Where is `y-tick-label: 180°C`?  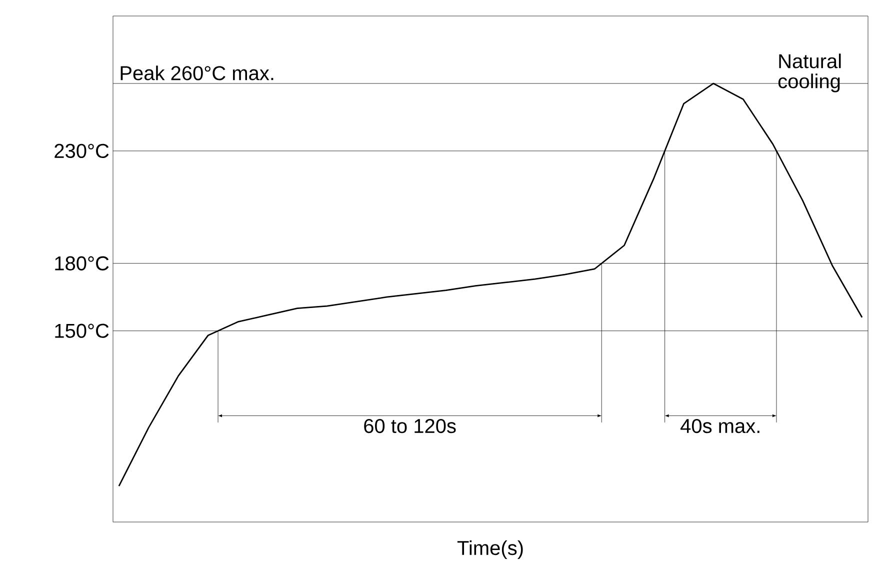
y-tick-label: 180°C is located at coordinates (82, 263).